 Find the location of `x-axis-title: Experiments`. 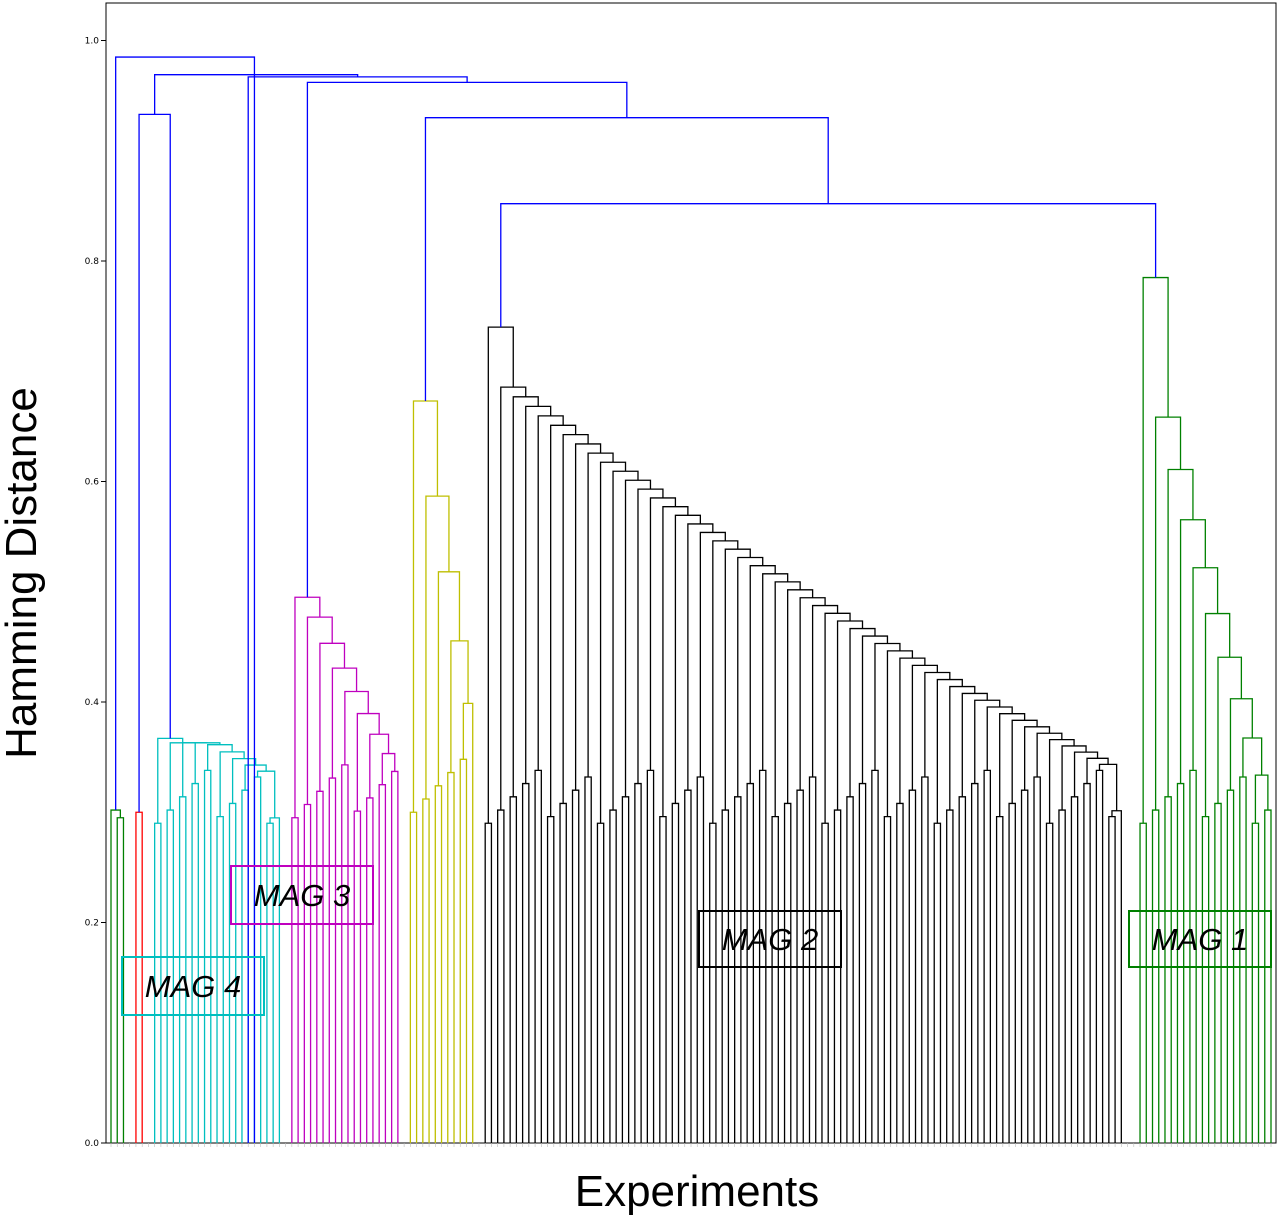

x-axis-title: Experiments is located at coordinates (697, 1191).